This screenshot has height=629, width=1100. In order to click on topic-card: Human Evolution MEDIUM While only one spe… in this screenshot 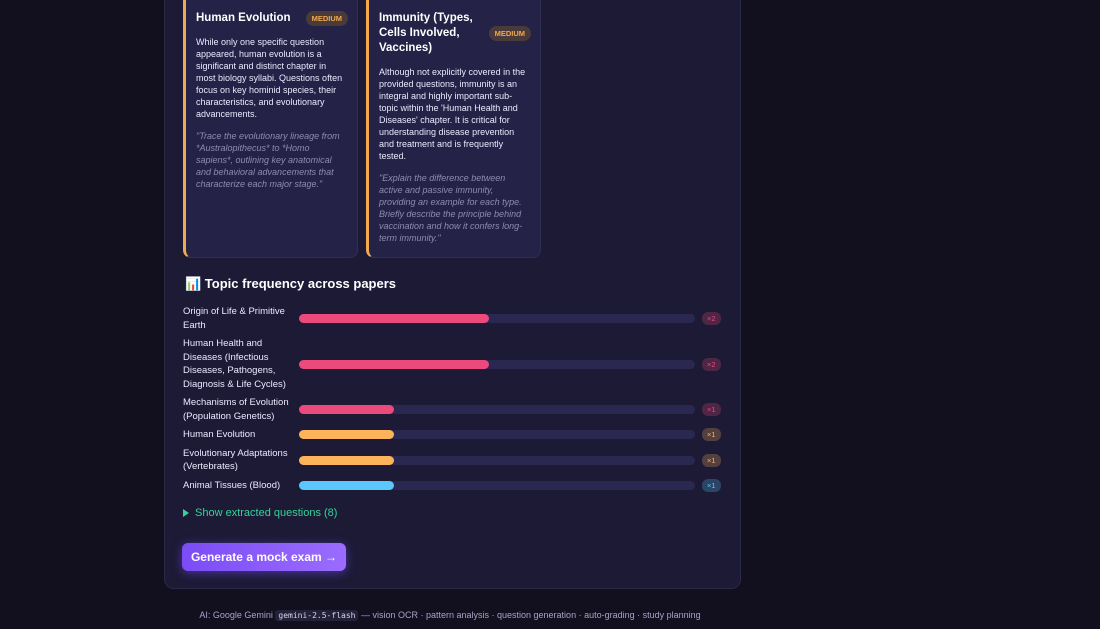, I will do `click(270, 129)`.